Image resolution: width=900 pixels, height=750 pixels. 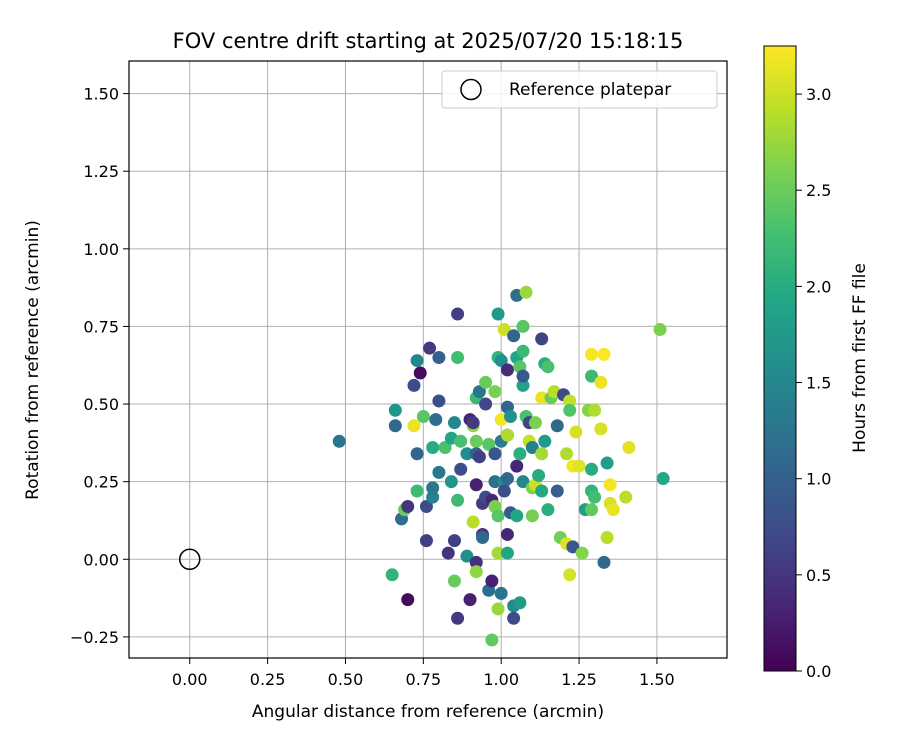 I want to click on x-tick-label: 1.50, so click(x=657, y=679).